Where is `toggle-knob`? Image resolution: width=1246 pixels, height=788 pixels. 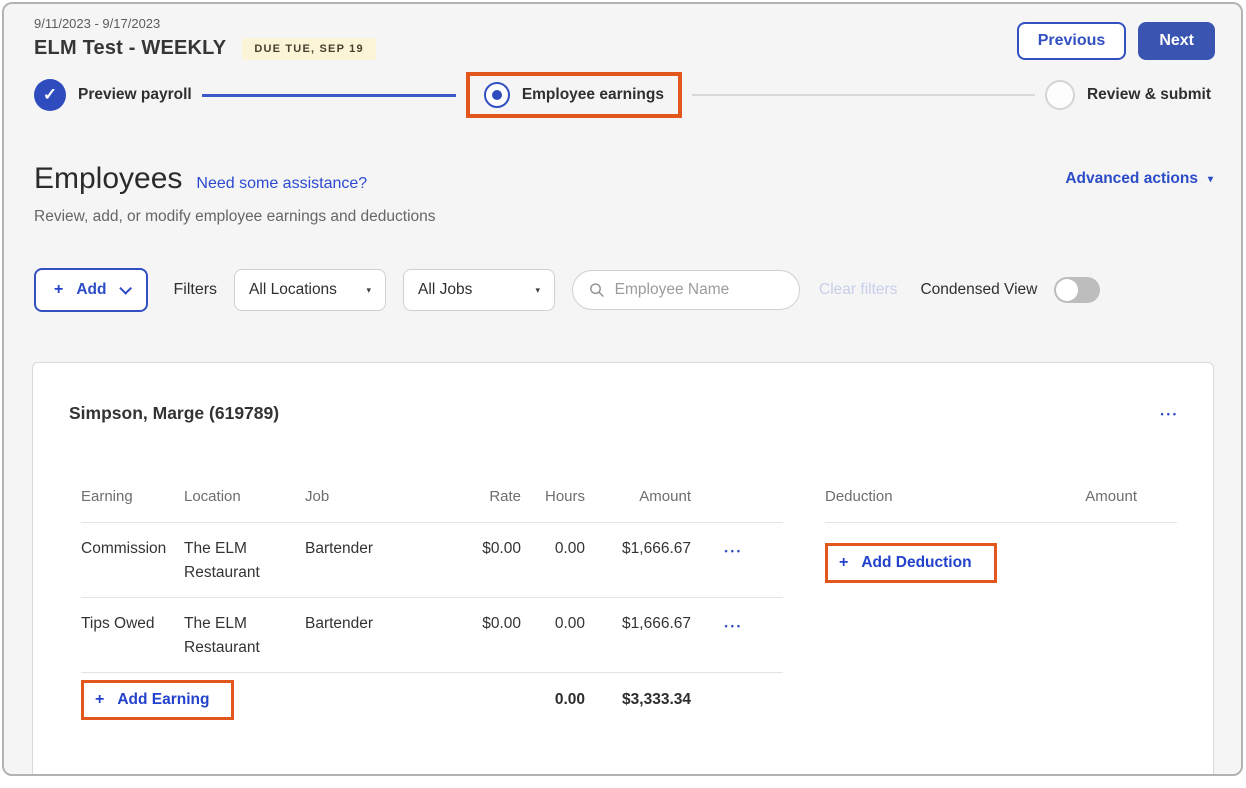 toggle-knob is located at coordinates (1067, 290).